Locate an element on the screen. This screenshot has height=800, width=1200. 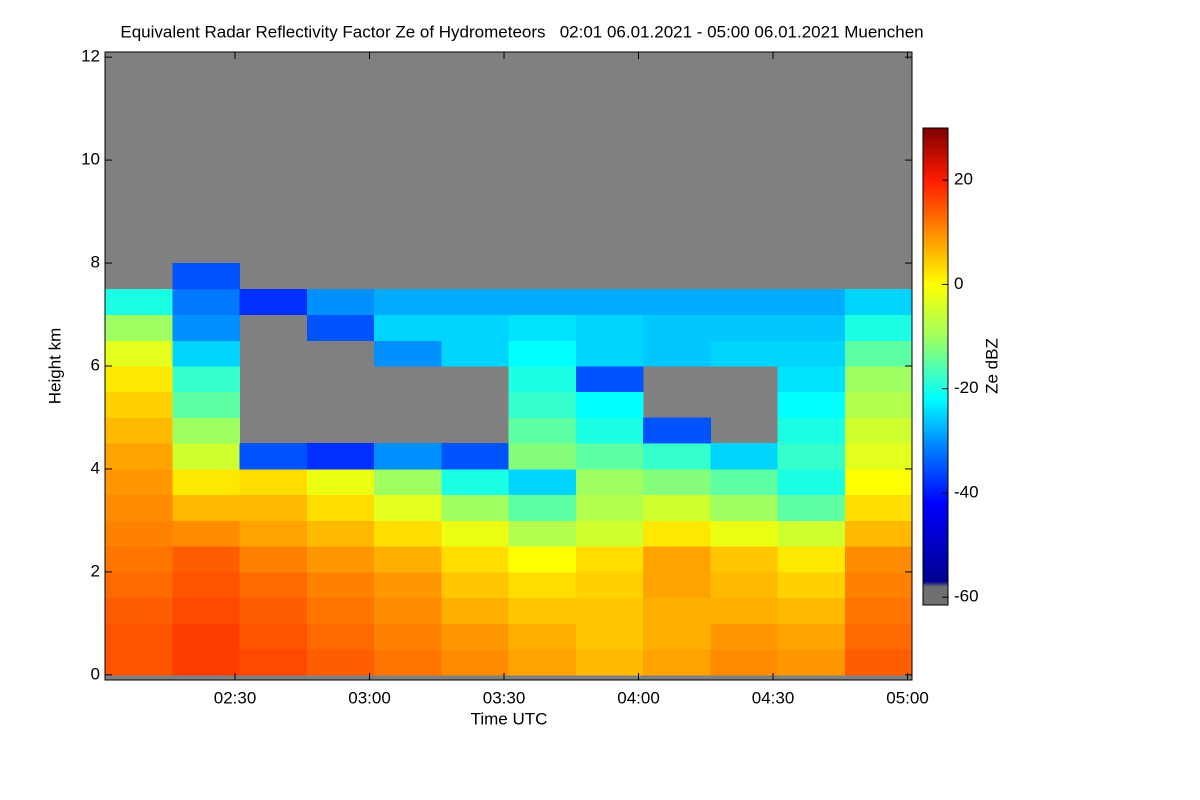
x-tick-label: 02:30 is located at coordinates (235, 697).